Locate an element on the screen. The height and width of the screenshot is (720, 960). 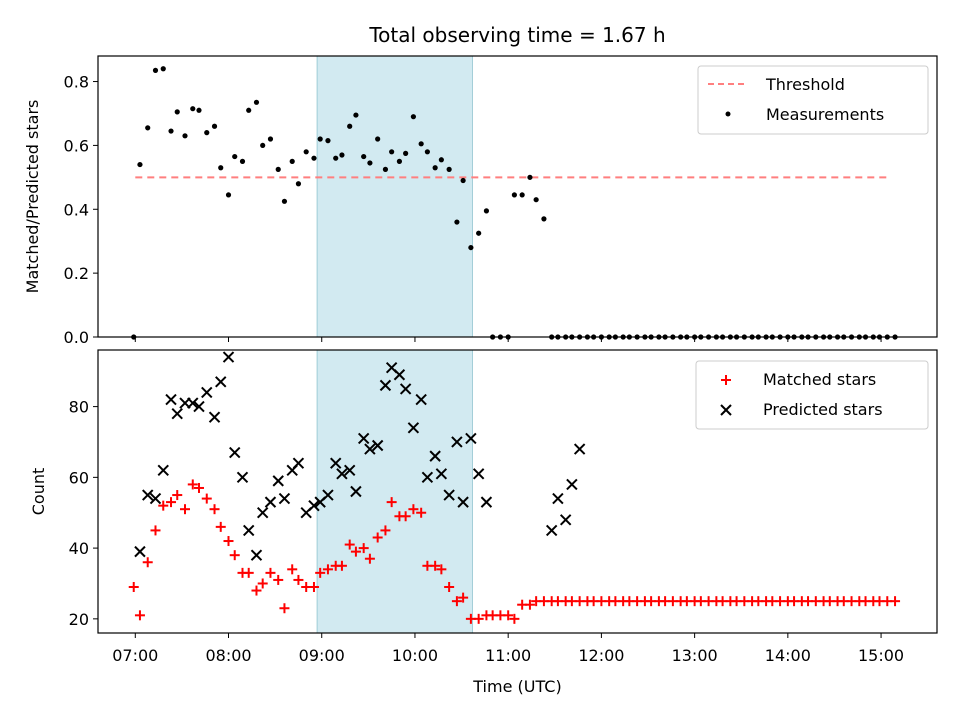
threshold-legend-label: Threshold is located at coordinates (805, 84).